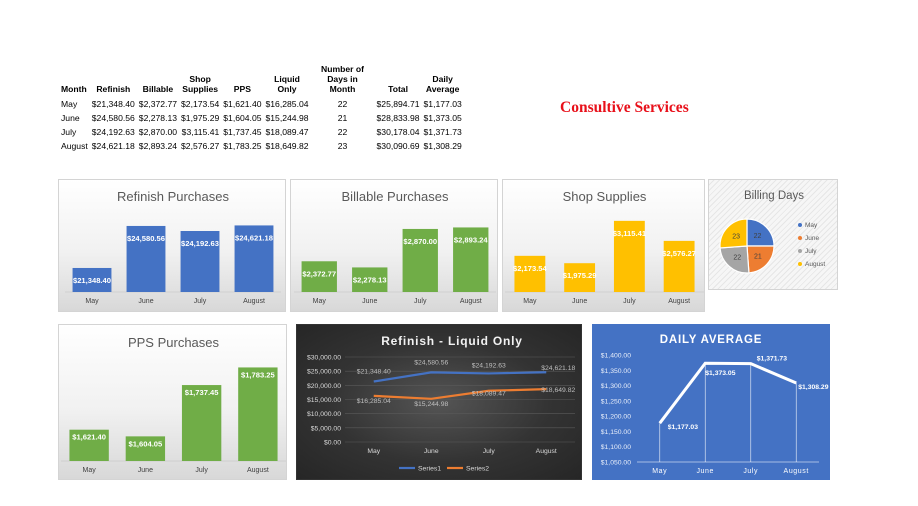  Describe the element at coordinates (200, 146) in the screenshot. I see `table-cell: $2,576.27` at that location.